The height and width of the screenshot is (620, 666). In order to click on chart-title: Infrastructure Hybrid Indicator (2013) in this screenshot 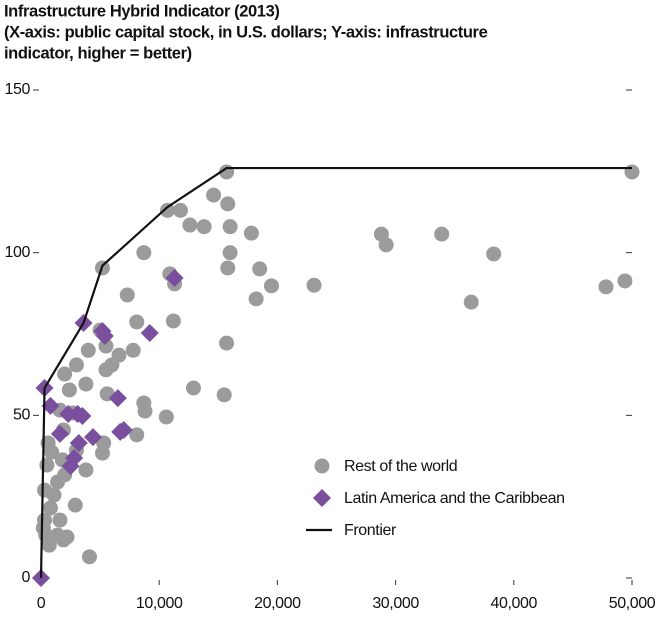, I will do `click(141, 11)`.